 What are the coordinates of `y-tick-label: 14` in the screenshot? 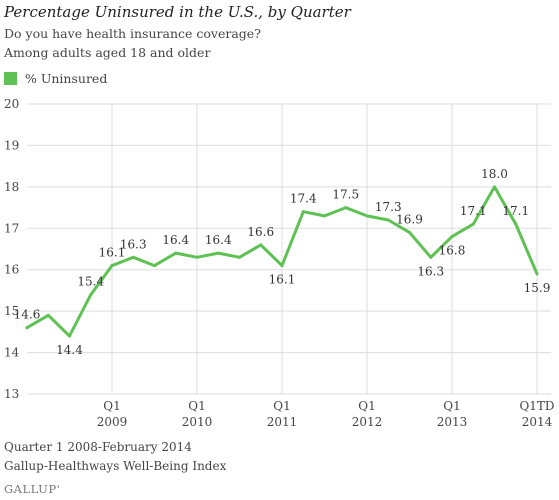 It's located at (12, 353).